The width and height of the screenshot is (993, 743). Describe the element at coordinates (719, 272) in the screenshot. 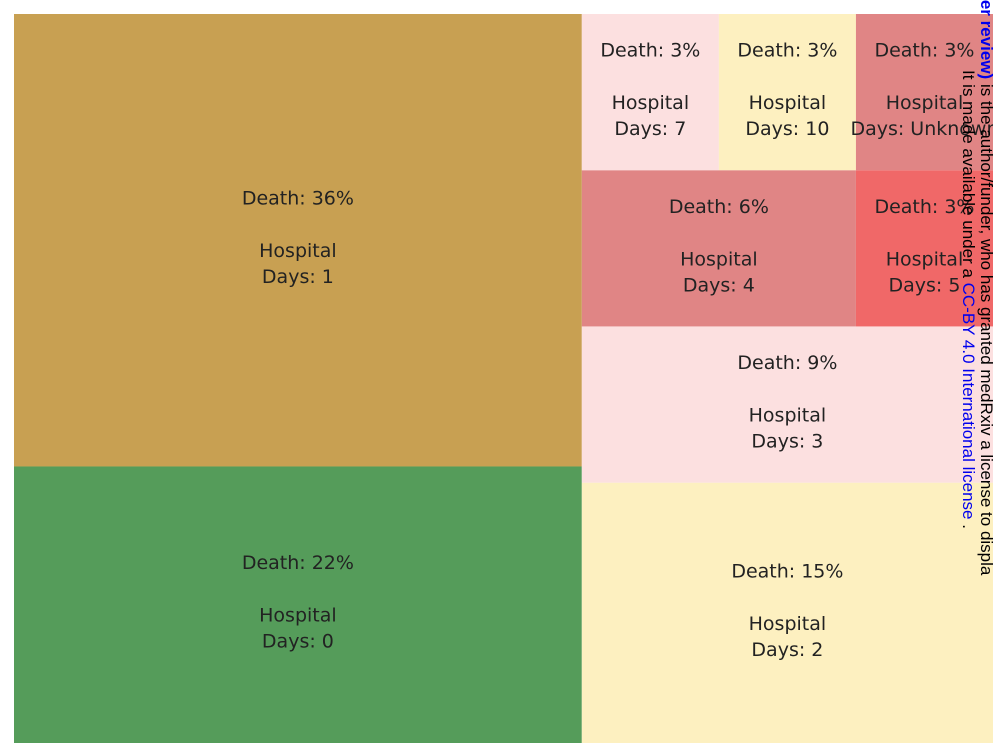

I see `category-label: Hospital Days: 4` at that location.